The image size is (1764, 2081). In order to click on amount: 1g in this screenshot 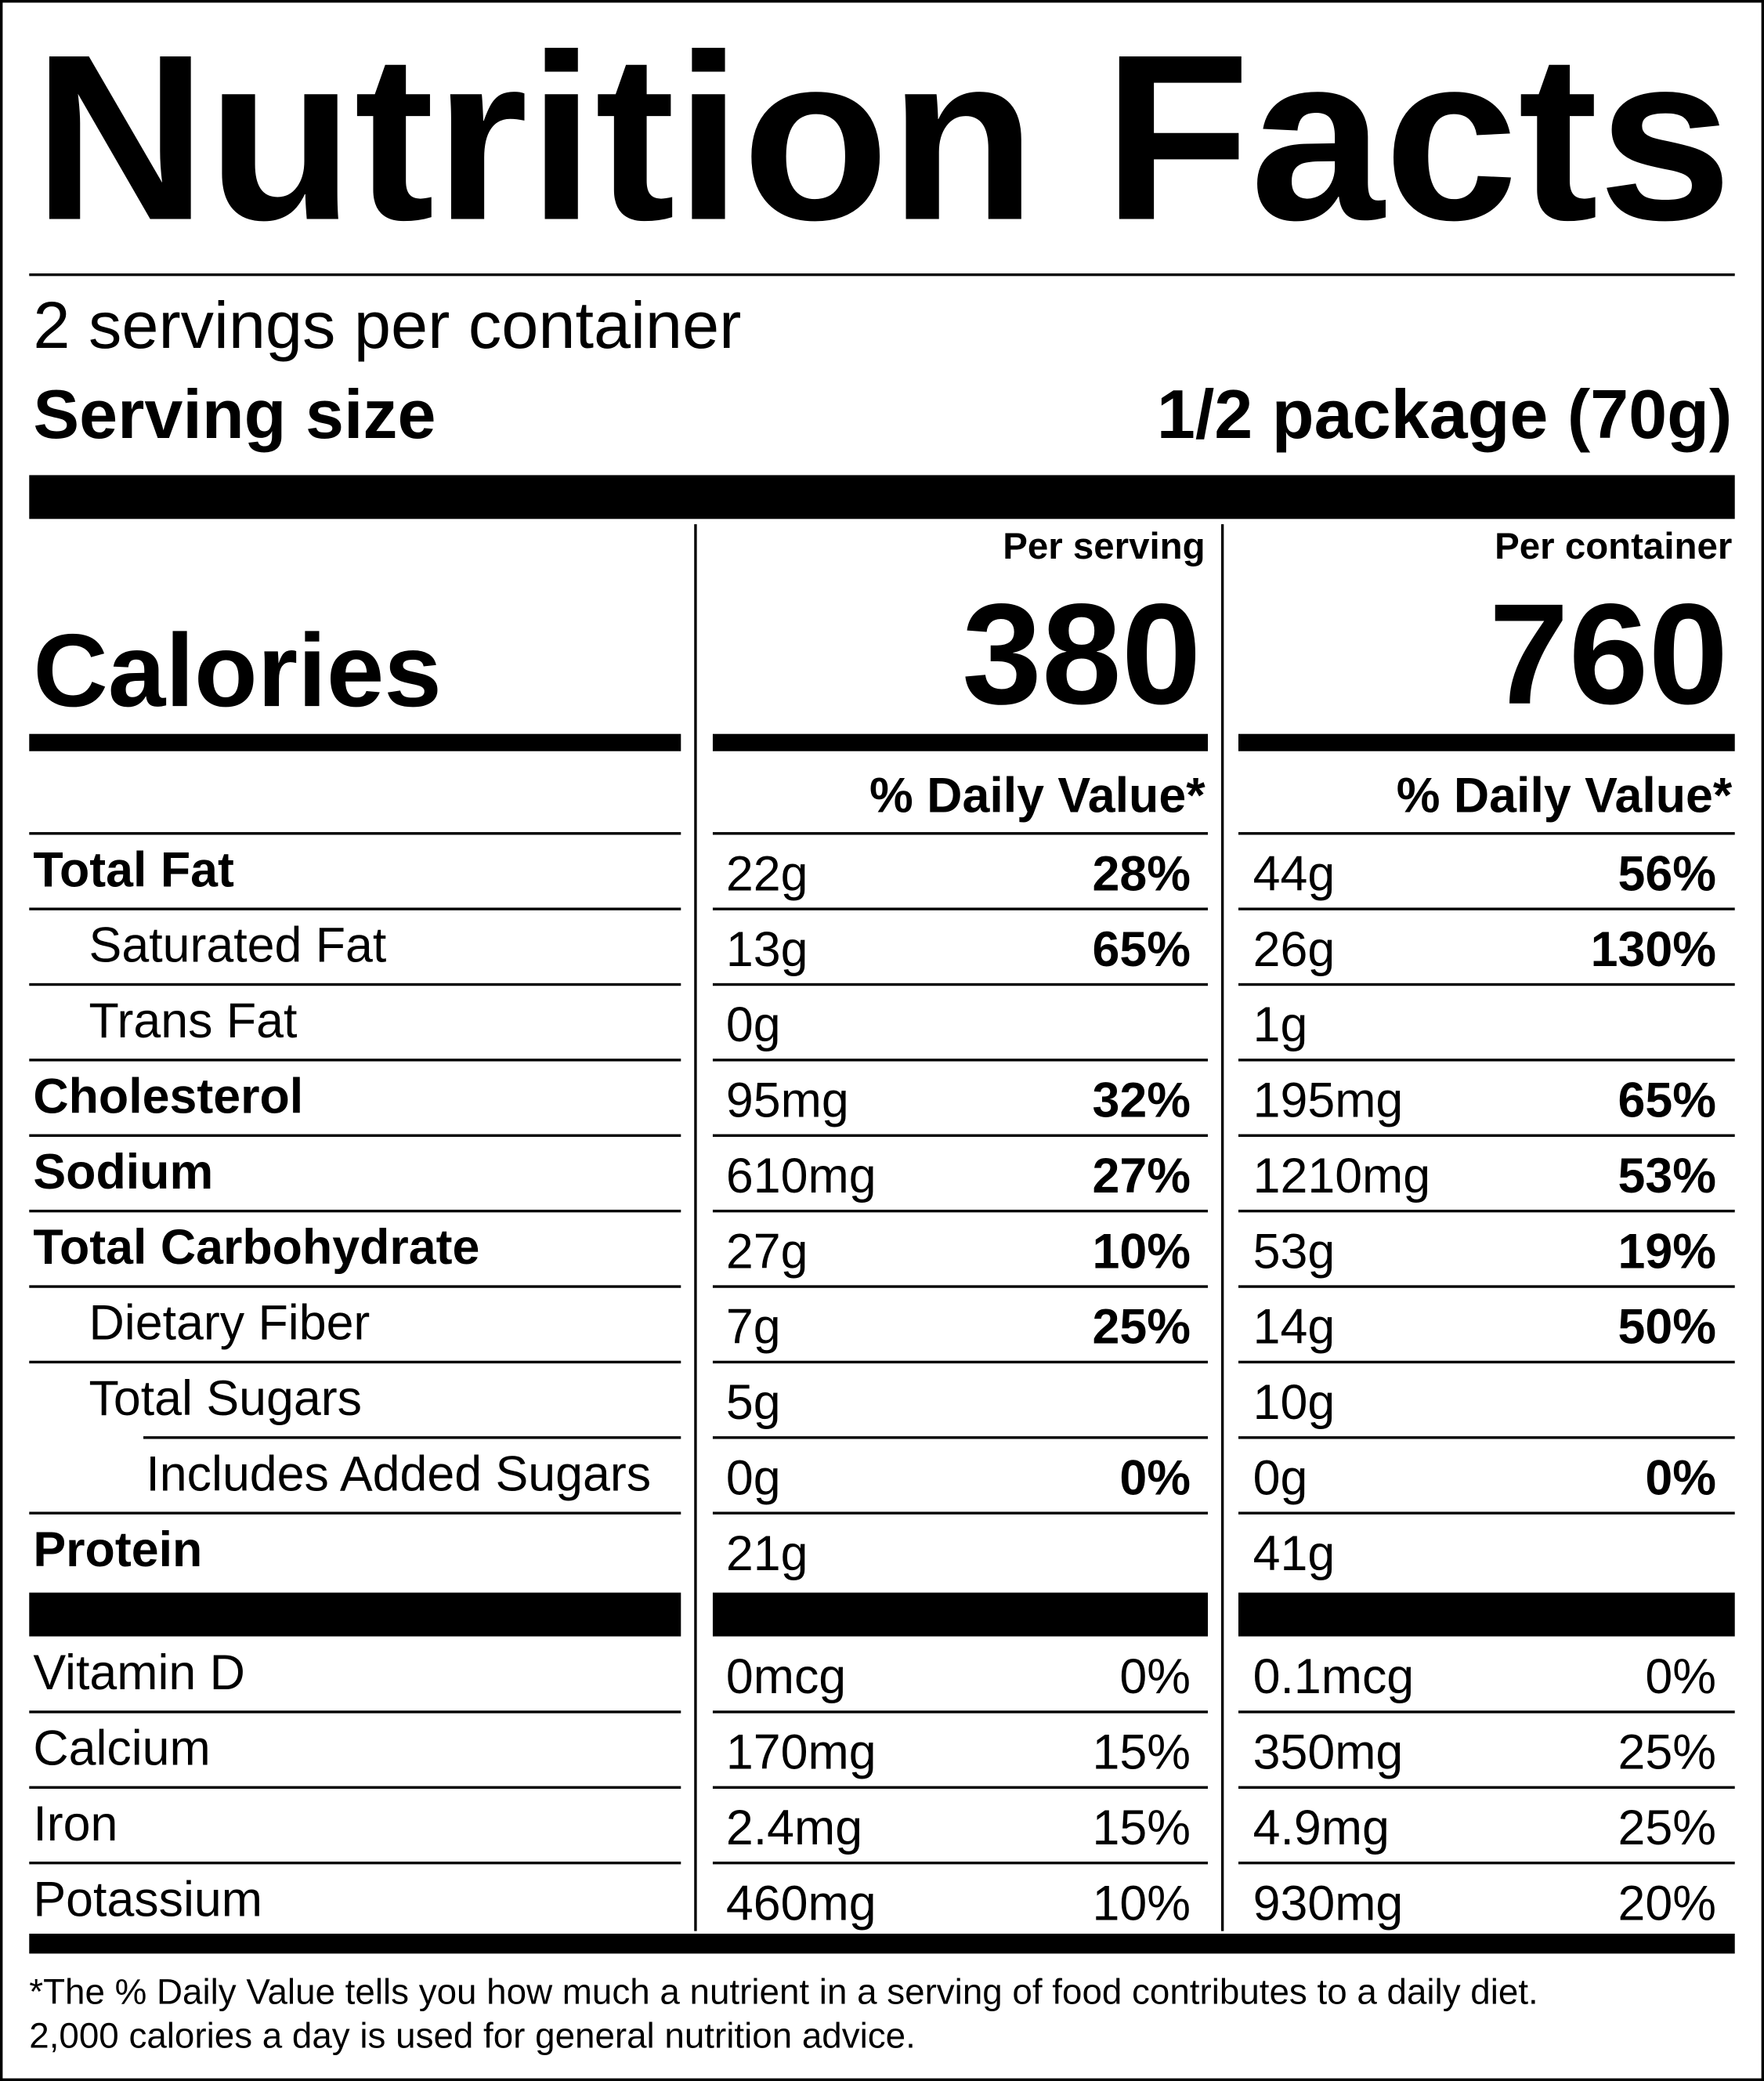, I will do `click(1280, 1024)`.